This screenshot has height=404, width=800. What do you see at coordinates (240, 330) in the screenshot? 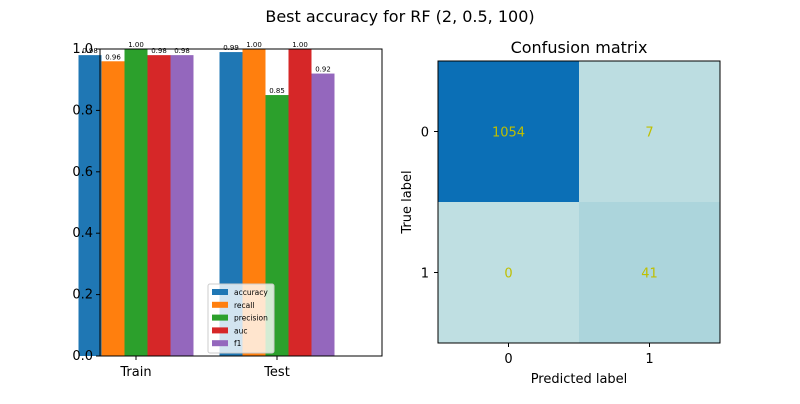
I see `legend-label: auc` at bounding box center [240, 330].